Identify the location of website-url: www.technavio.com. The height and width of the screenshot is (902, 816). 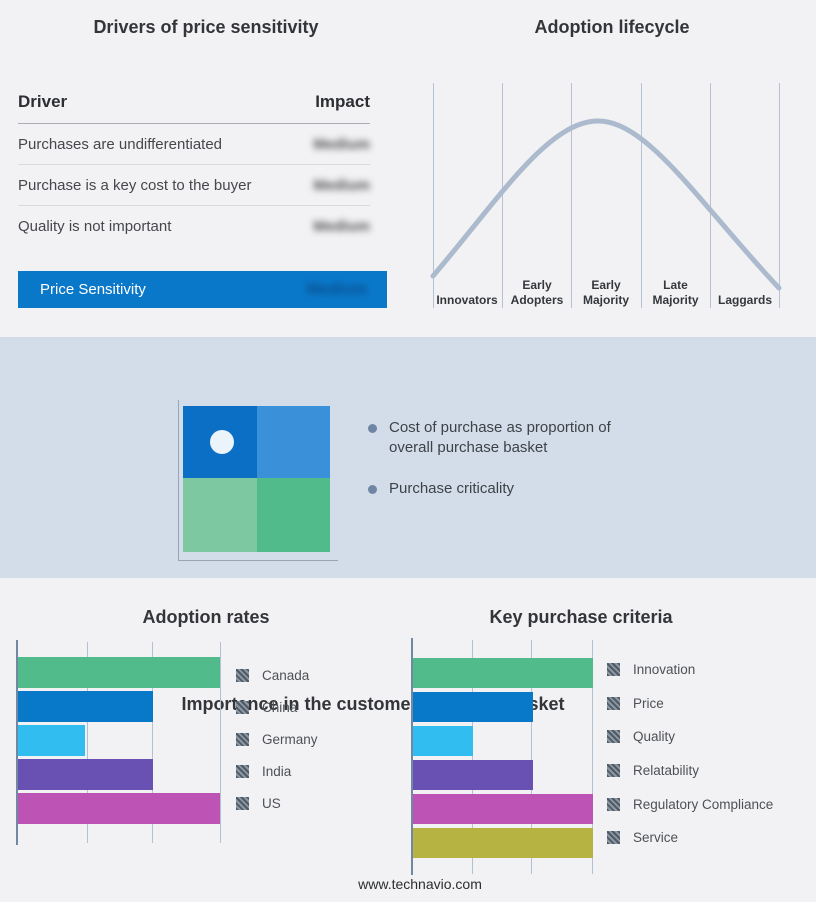
(420, 884).